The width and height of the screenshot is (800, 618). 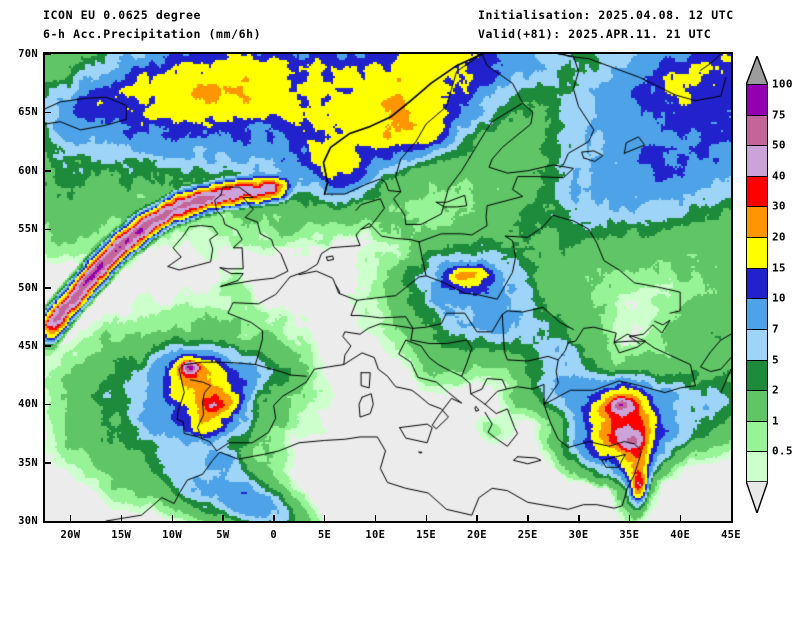 I want to click on latitude-tick-label: 50N, so click(x=28, y=287).